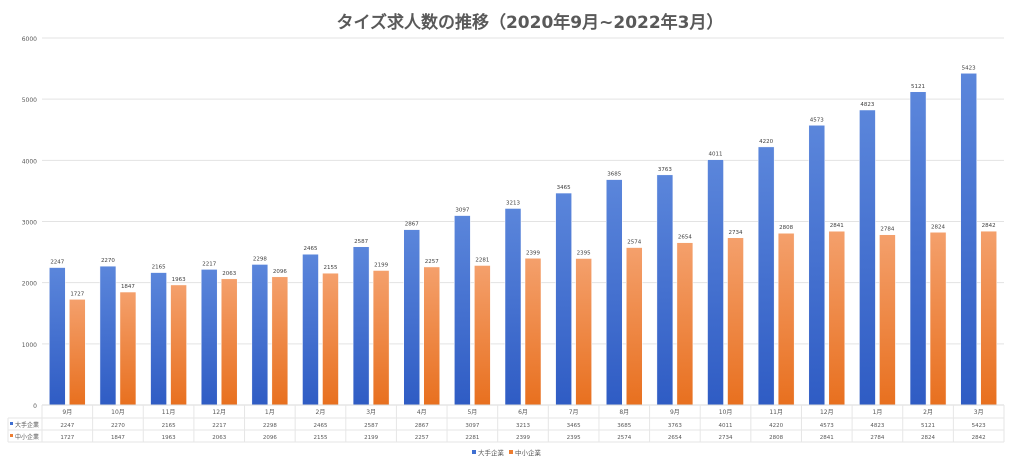 The height and width of the screenshot is (470, 1024). Describe the element at coordinates (685, 238) in the screenshot. I see `data-label: 2654` at that location.